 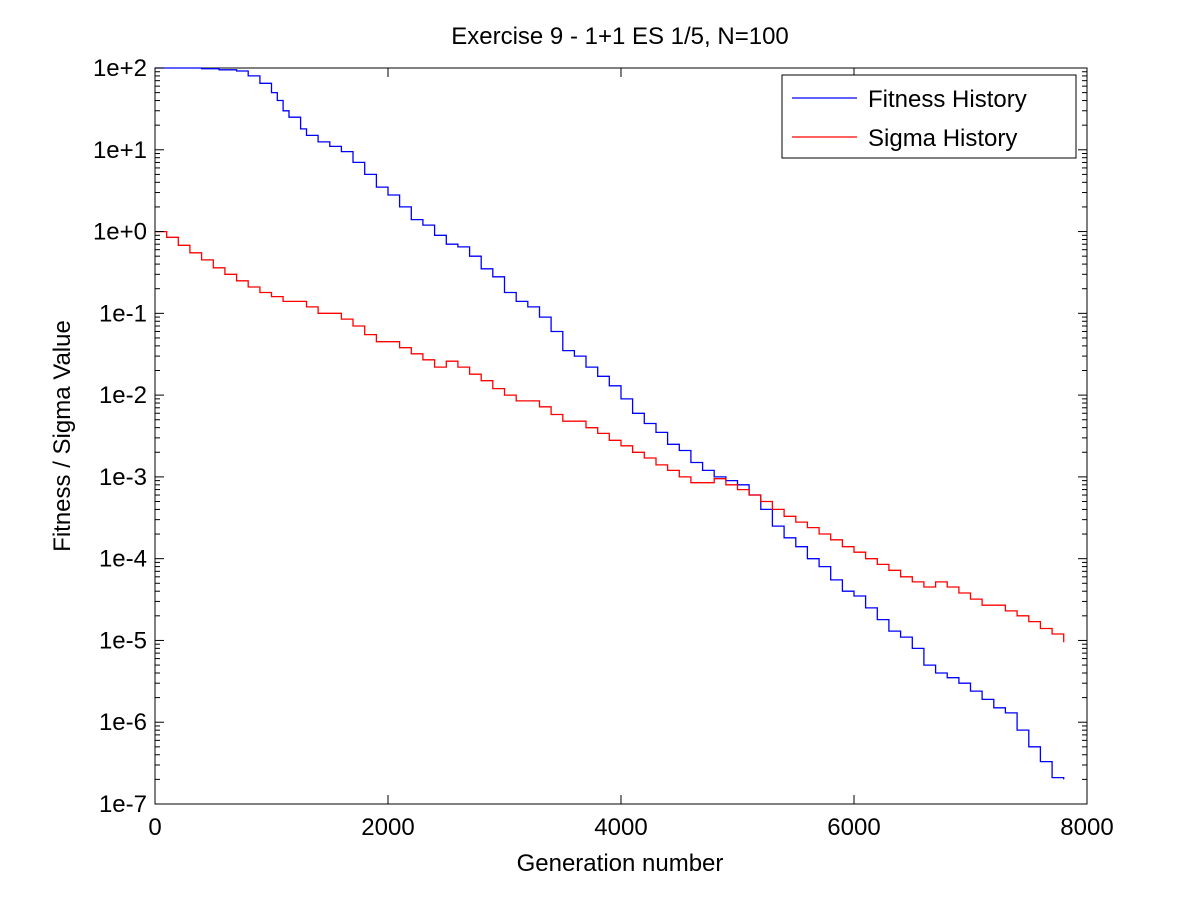 I want to click on x-tick-label: 2000, so click(x=387, y=827).